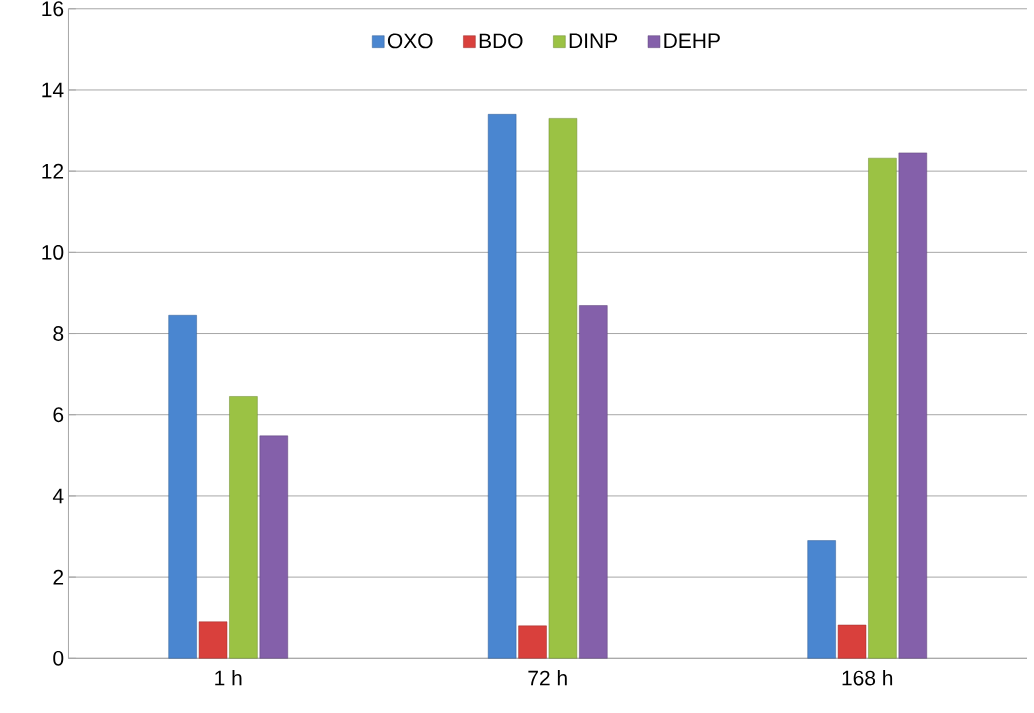  What do you see at coordinates (53, 252) in the screenshot?
I see `y-tick-label: 10` at bounding box center [53, 252].